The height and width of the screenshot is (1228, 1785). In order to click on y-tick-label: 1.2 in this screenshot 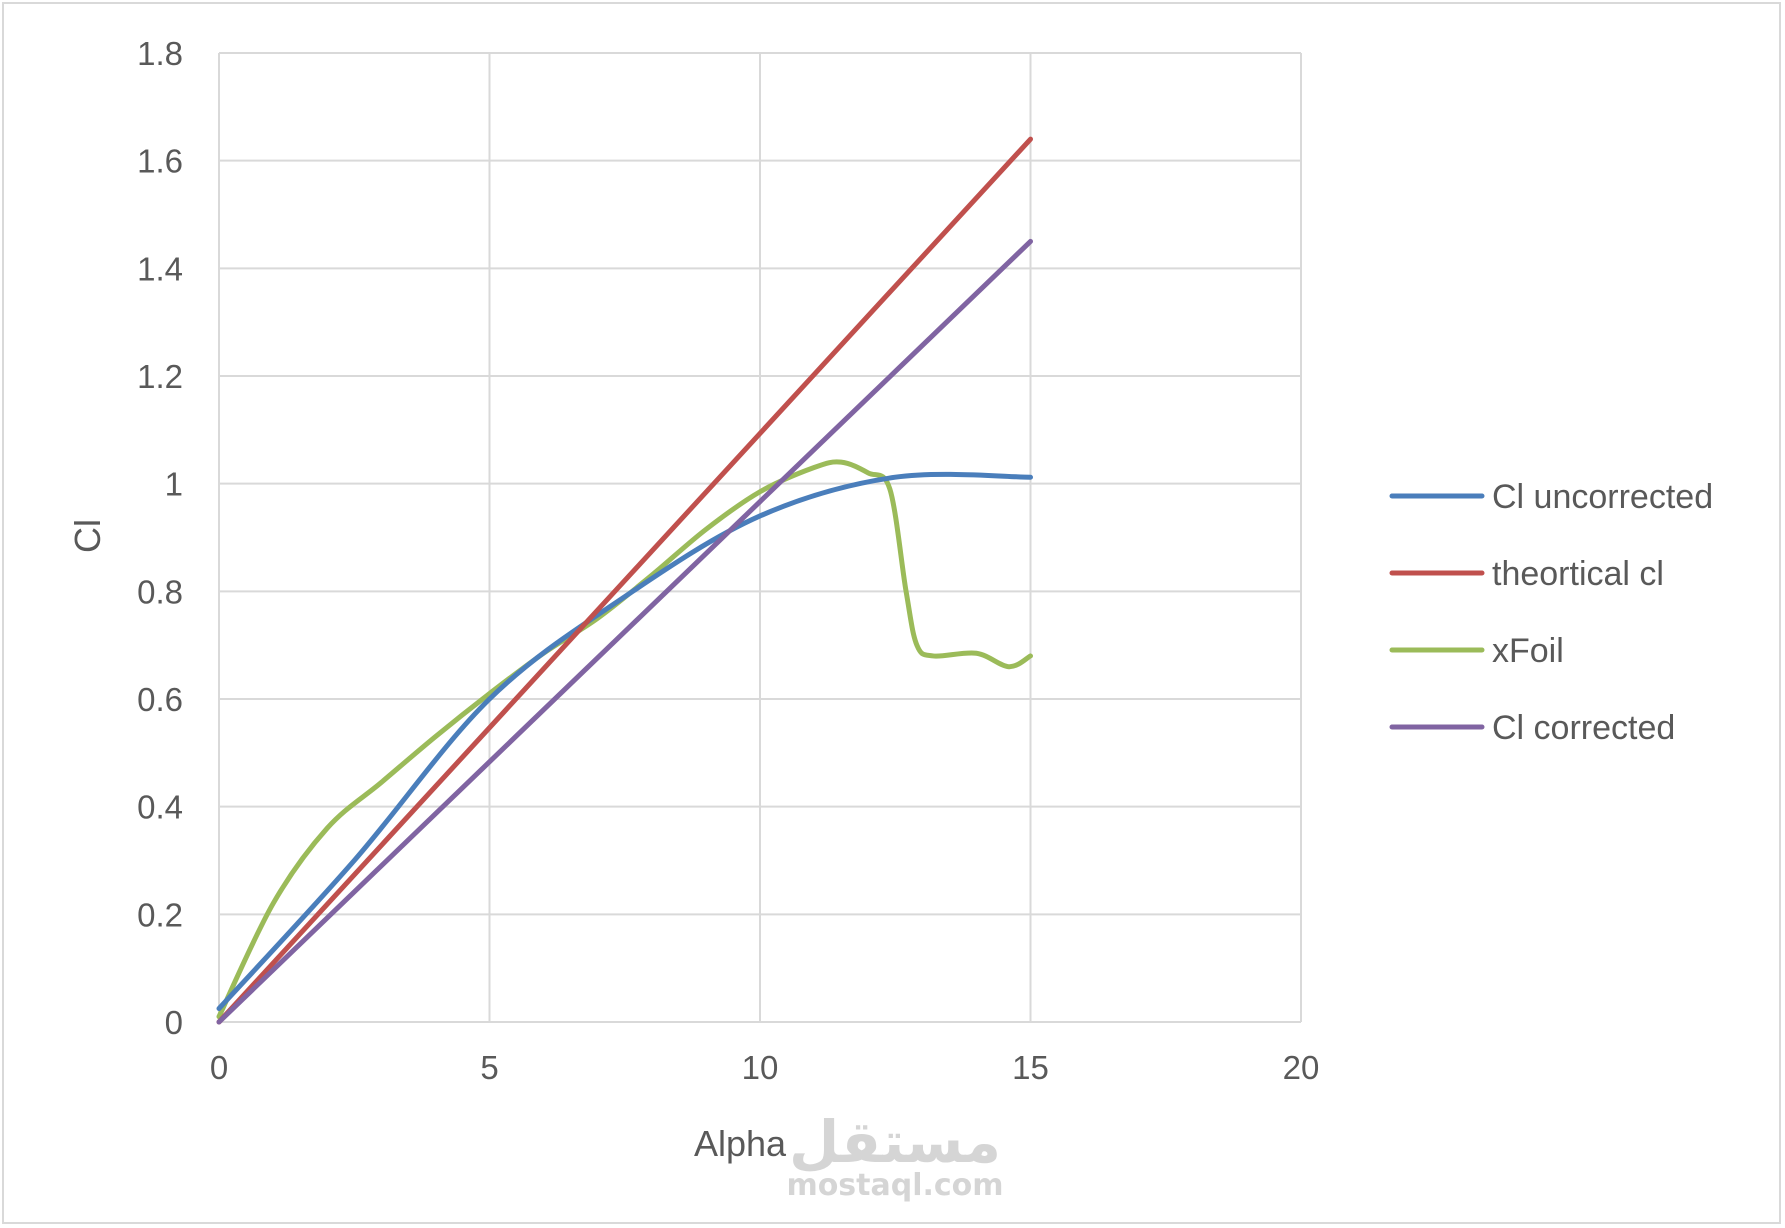, I will do `click(160, 376)`.